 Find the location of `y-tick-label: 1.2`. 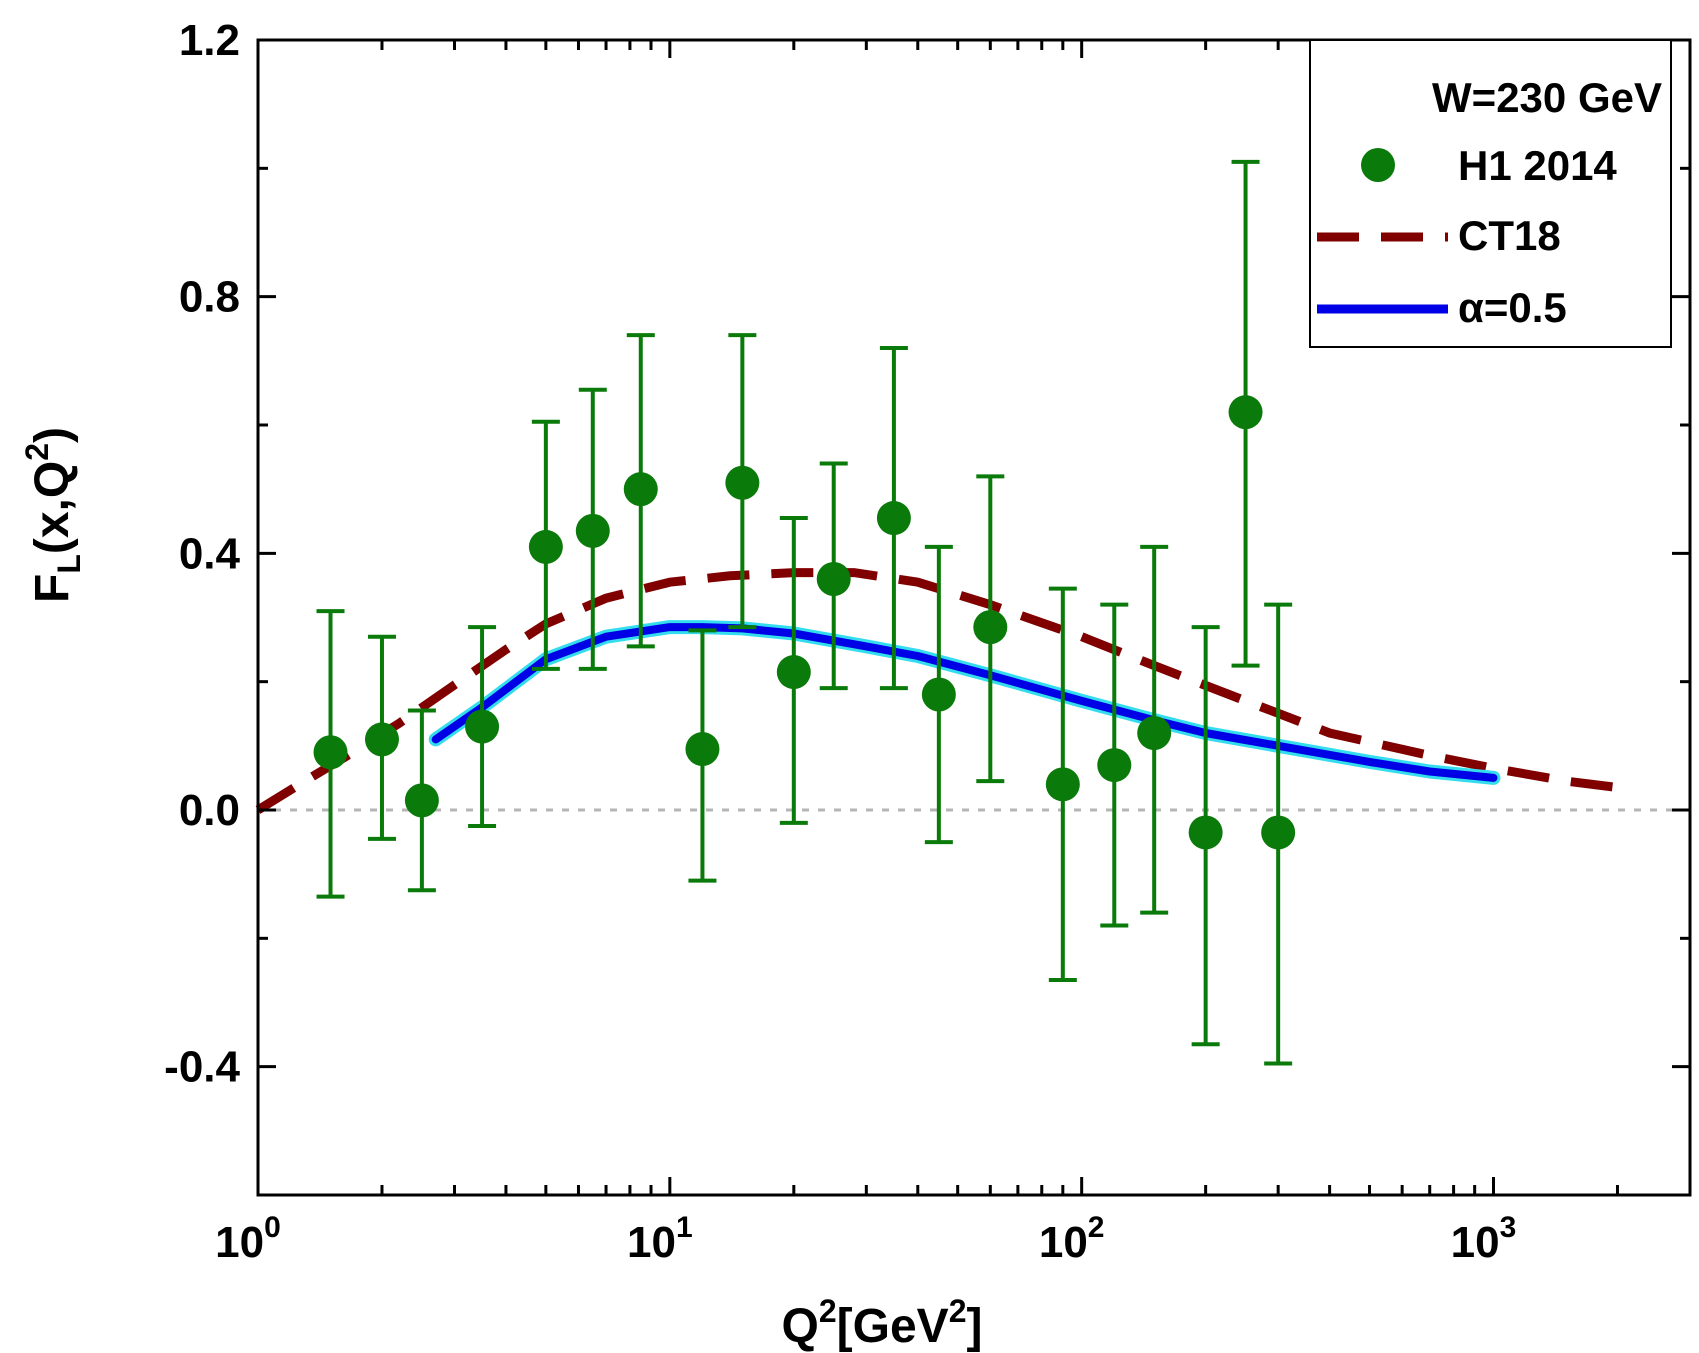

y-tick-label: 1.2 is located at coordinates (209, 40).